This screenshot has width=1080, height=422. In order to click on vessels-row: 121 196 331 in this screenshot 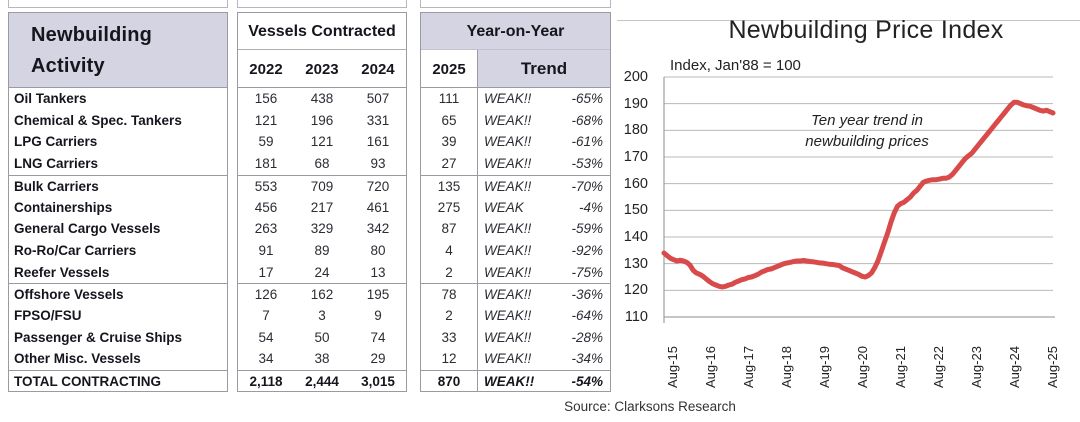, I will do `click(322, 121)`.